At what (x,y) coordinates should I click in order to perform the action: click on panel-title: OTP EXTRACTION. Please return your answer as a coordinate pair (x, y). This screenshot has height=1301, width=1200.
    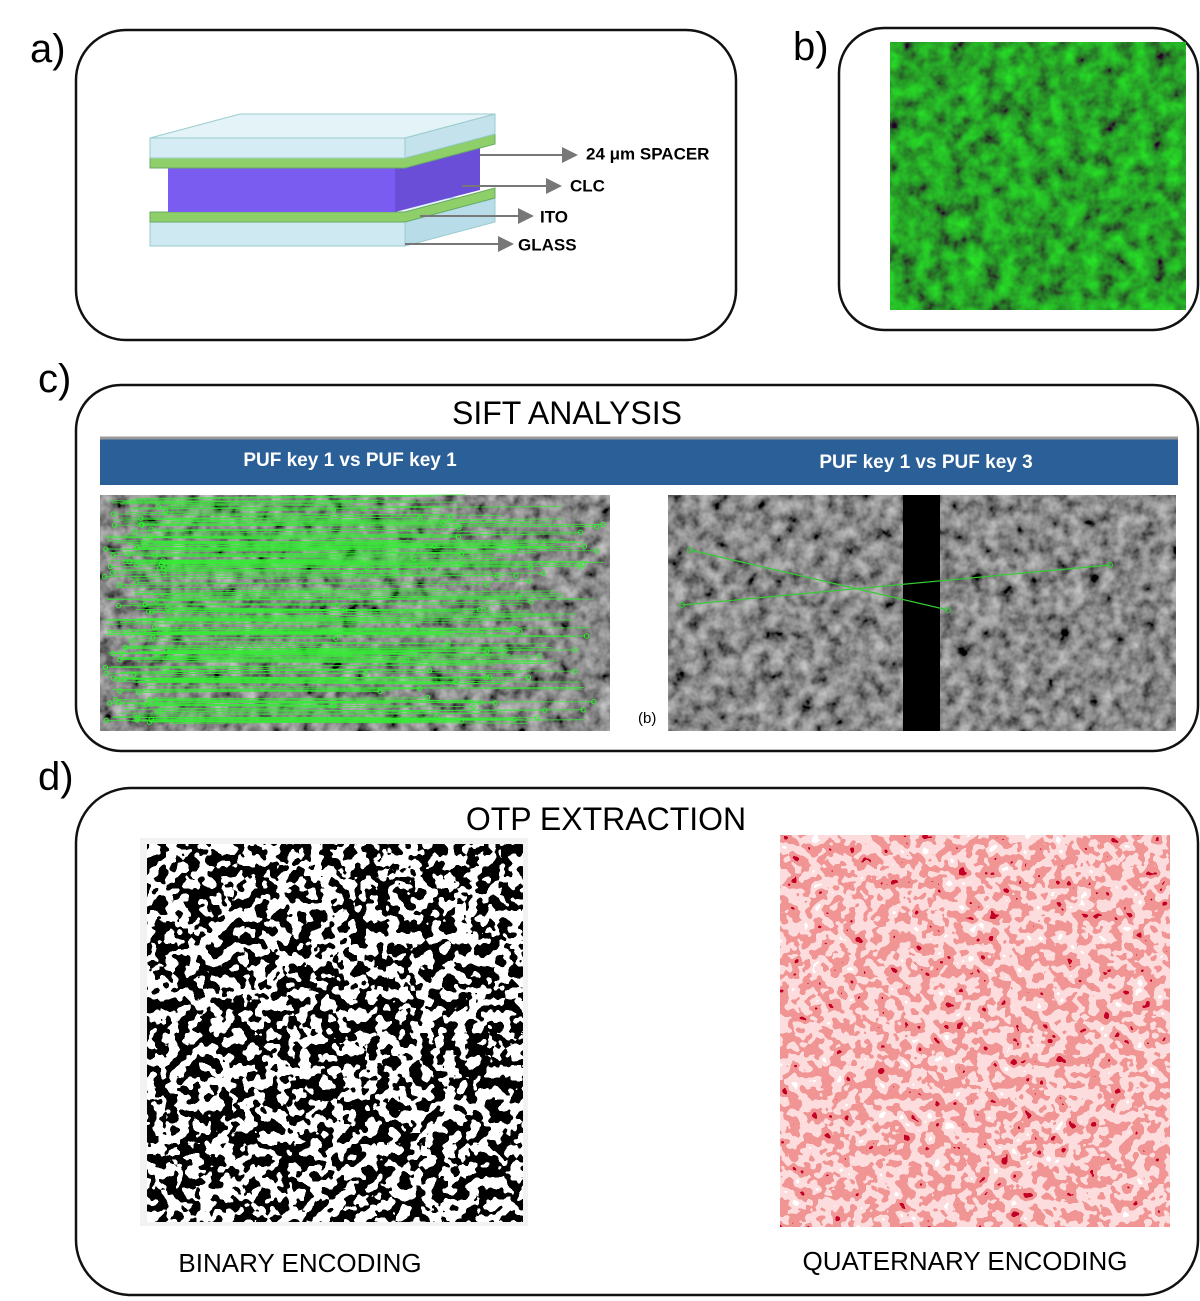
    Looking at the image, I should click on (606, 819).